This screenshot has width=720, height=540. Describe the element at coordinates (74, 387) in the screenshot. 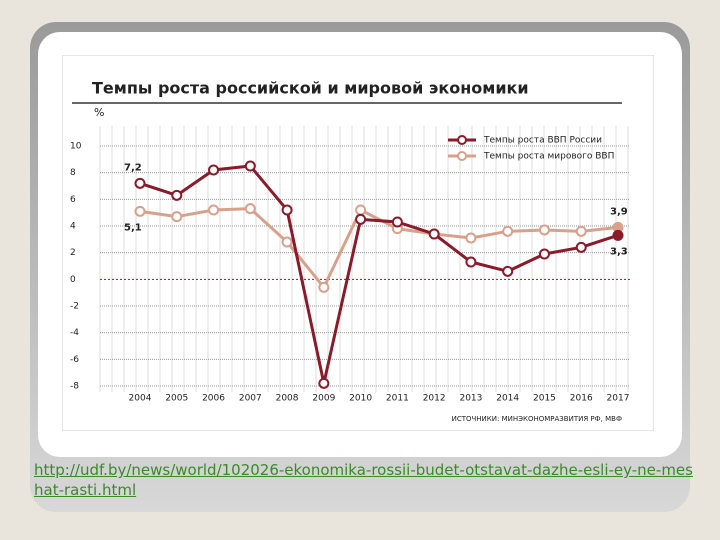

I see `y-tick-label: -8` at that location.